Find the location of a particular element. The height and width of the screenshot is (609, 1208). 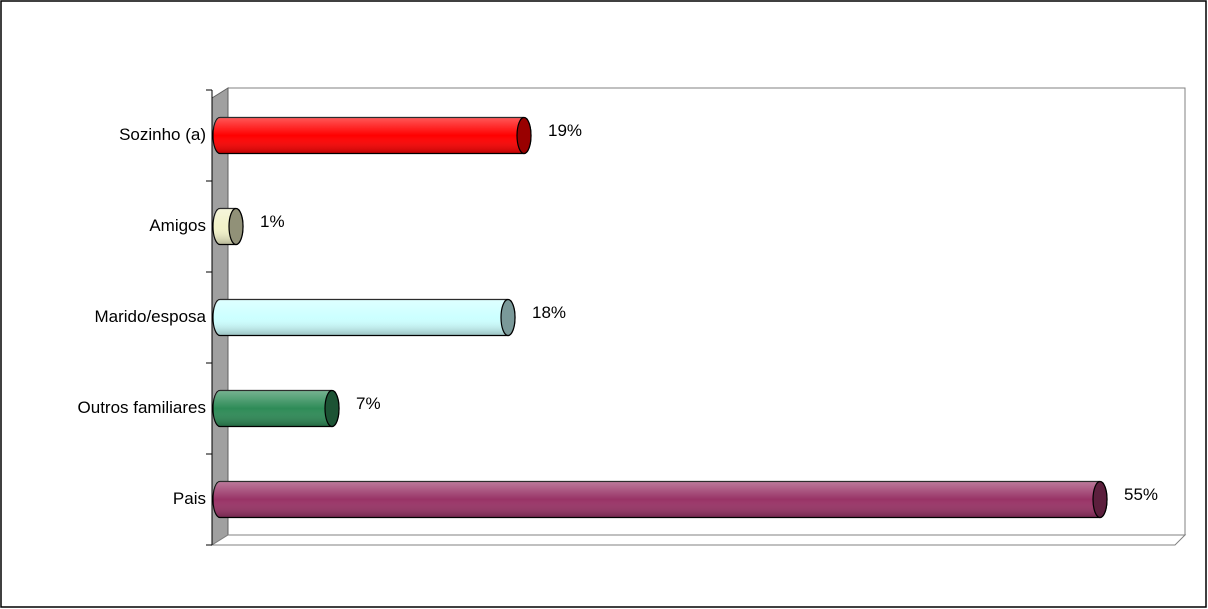

y-tick-label: Pais is located at coordinates (189, 498).